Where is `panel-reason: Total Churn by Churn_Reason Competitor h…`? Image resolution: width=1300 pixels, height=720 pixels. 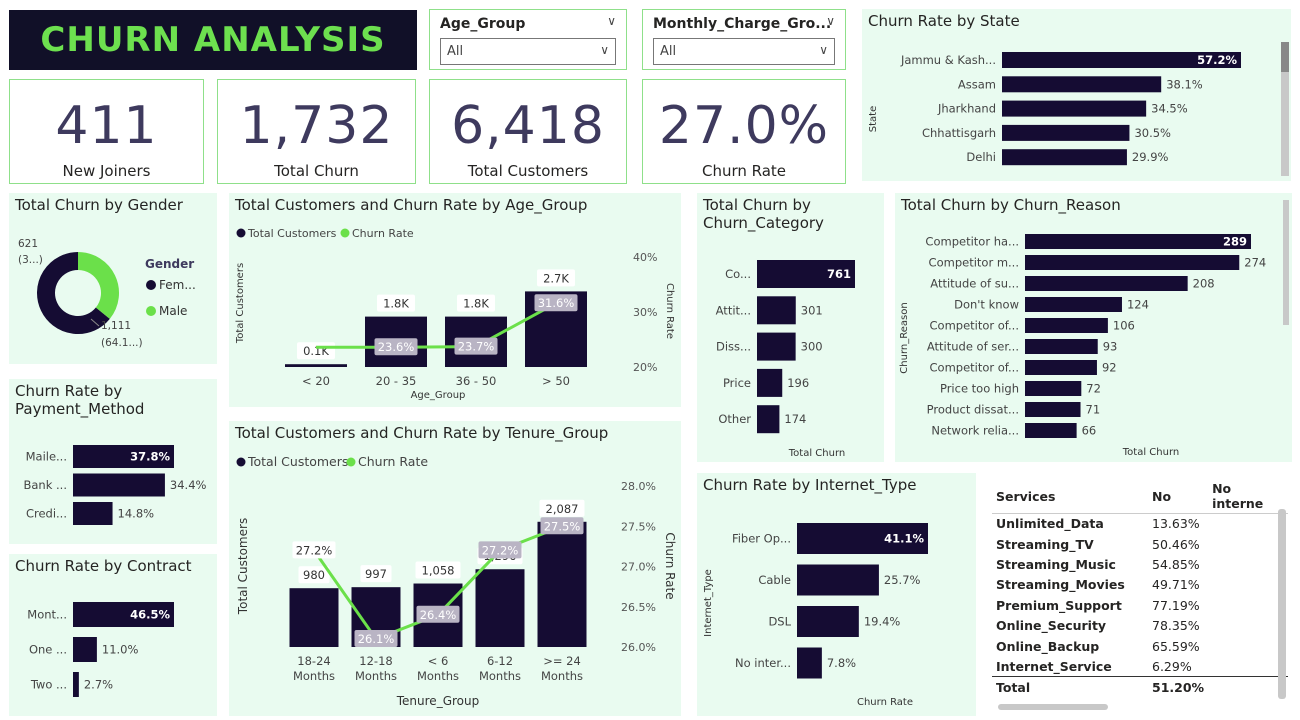
panel-reason: Total Churn by Churn_Reason Competitor h… is located at coordinates (1093, 327).